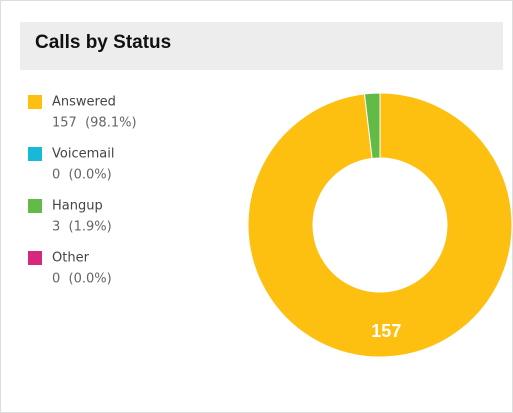 The height and width of the screenshot is (413, 513). I want to click on slice-label: 157, so click(386, 331).